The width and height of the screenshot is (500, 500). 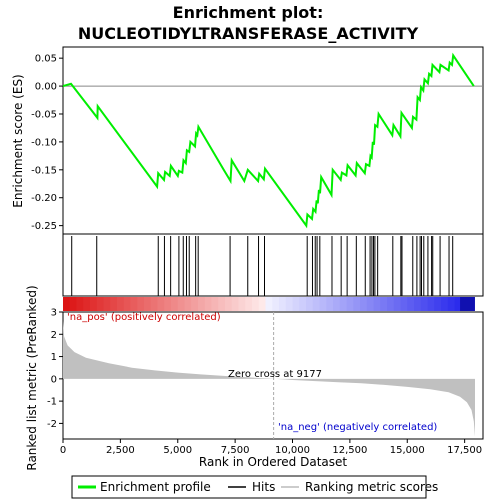 I want to click on x-tick-label: 7,500, so click(x=235, y=450).